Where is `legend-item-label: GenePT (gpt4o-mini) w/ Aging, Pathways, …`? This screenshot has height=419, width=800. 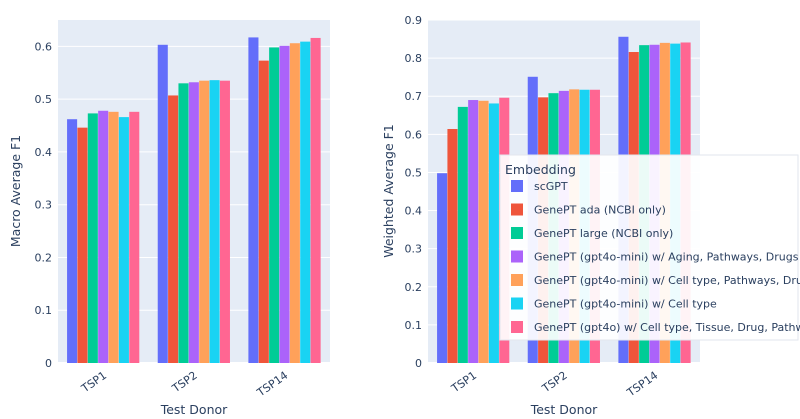
legend-item-label: GenePT (gpt4o-mini) w/ Aging, Pathways, … is located at coordinates (666, 257).